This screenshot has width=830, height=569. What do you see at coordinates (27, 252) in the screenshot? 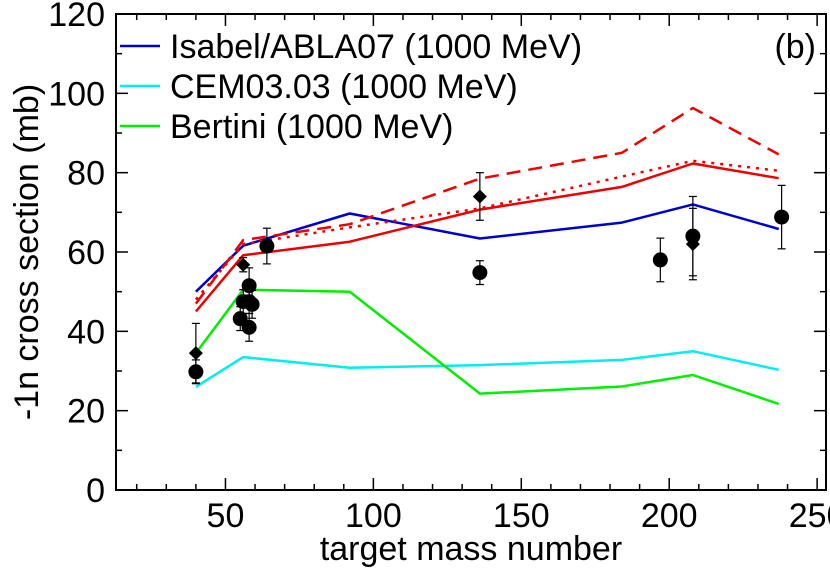
I see `y-axis-title: -1n cross section (mb)` at bounding box center [27, 252].